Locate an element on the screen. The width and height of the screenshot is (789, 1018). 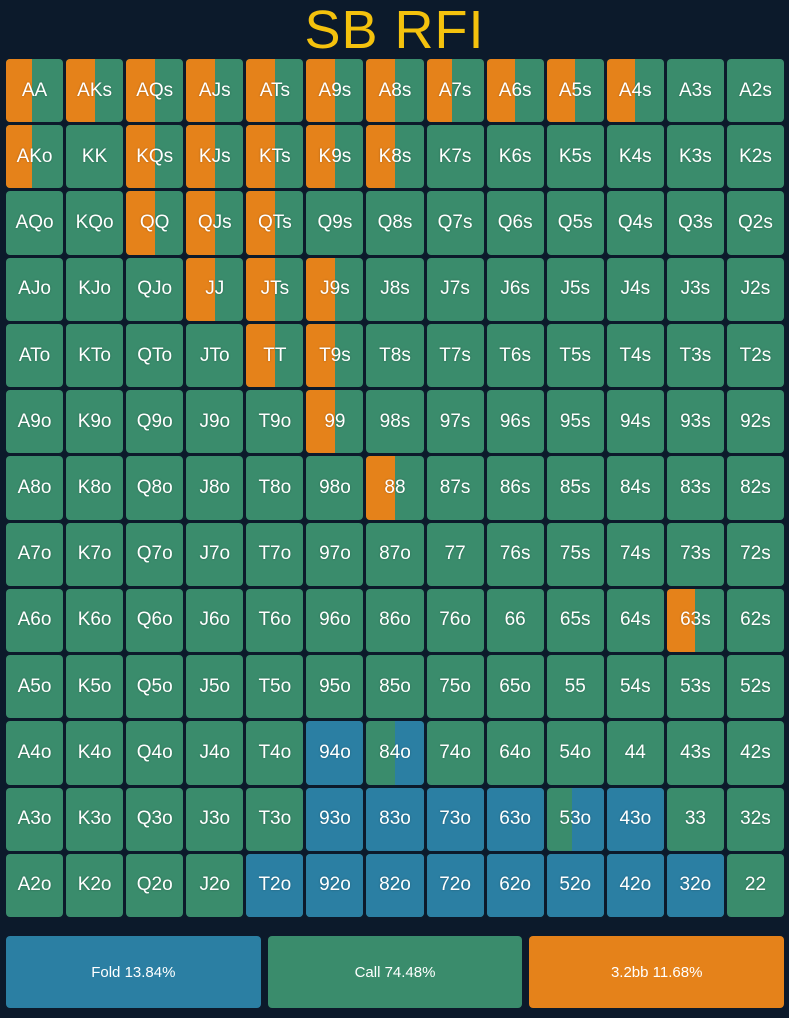
hand-cell: 93s is located at coordinates (695, 422).